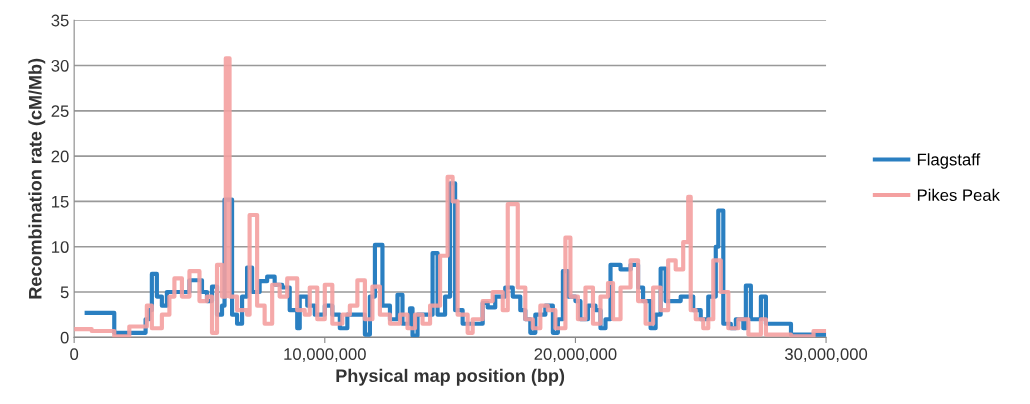  What do you see at coordinates (60, 20) in the screenshot?
I see `y-tick-label: 35` at bounding box center [60, 20].